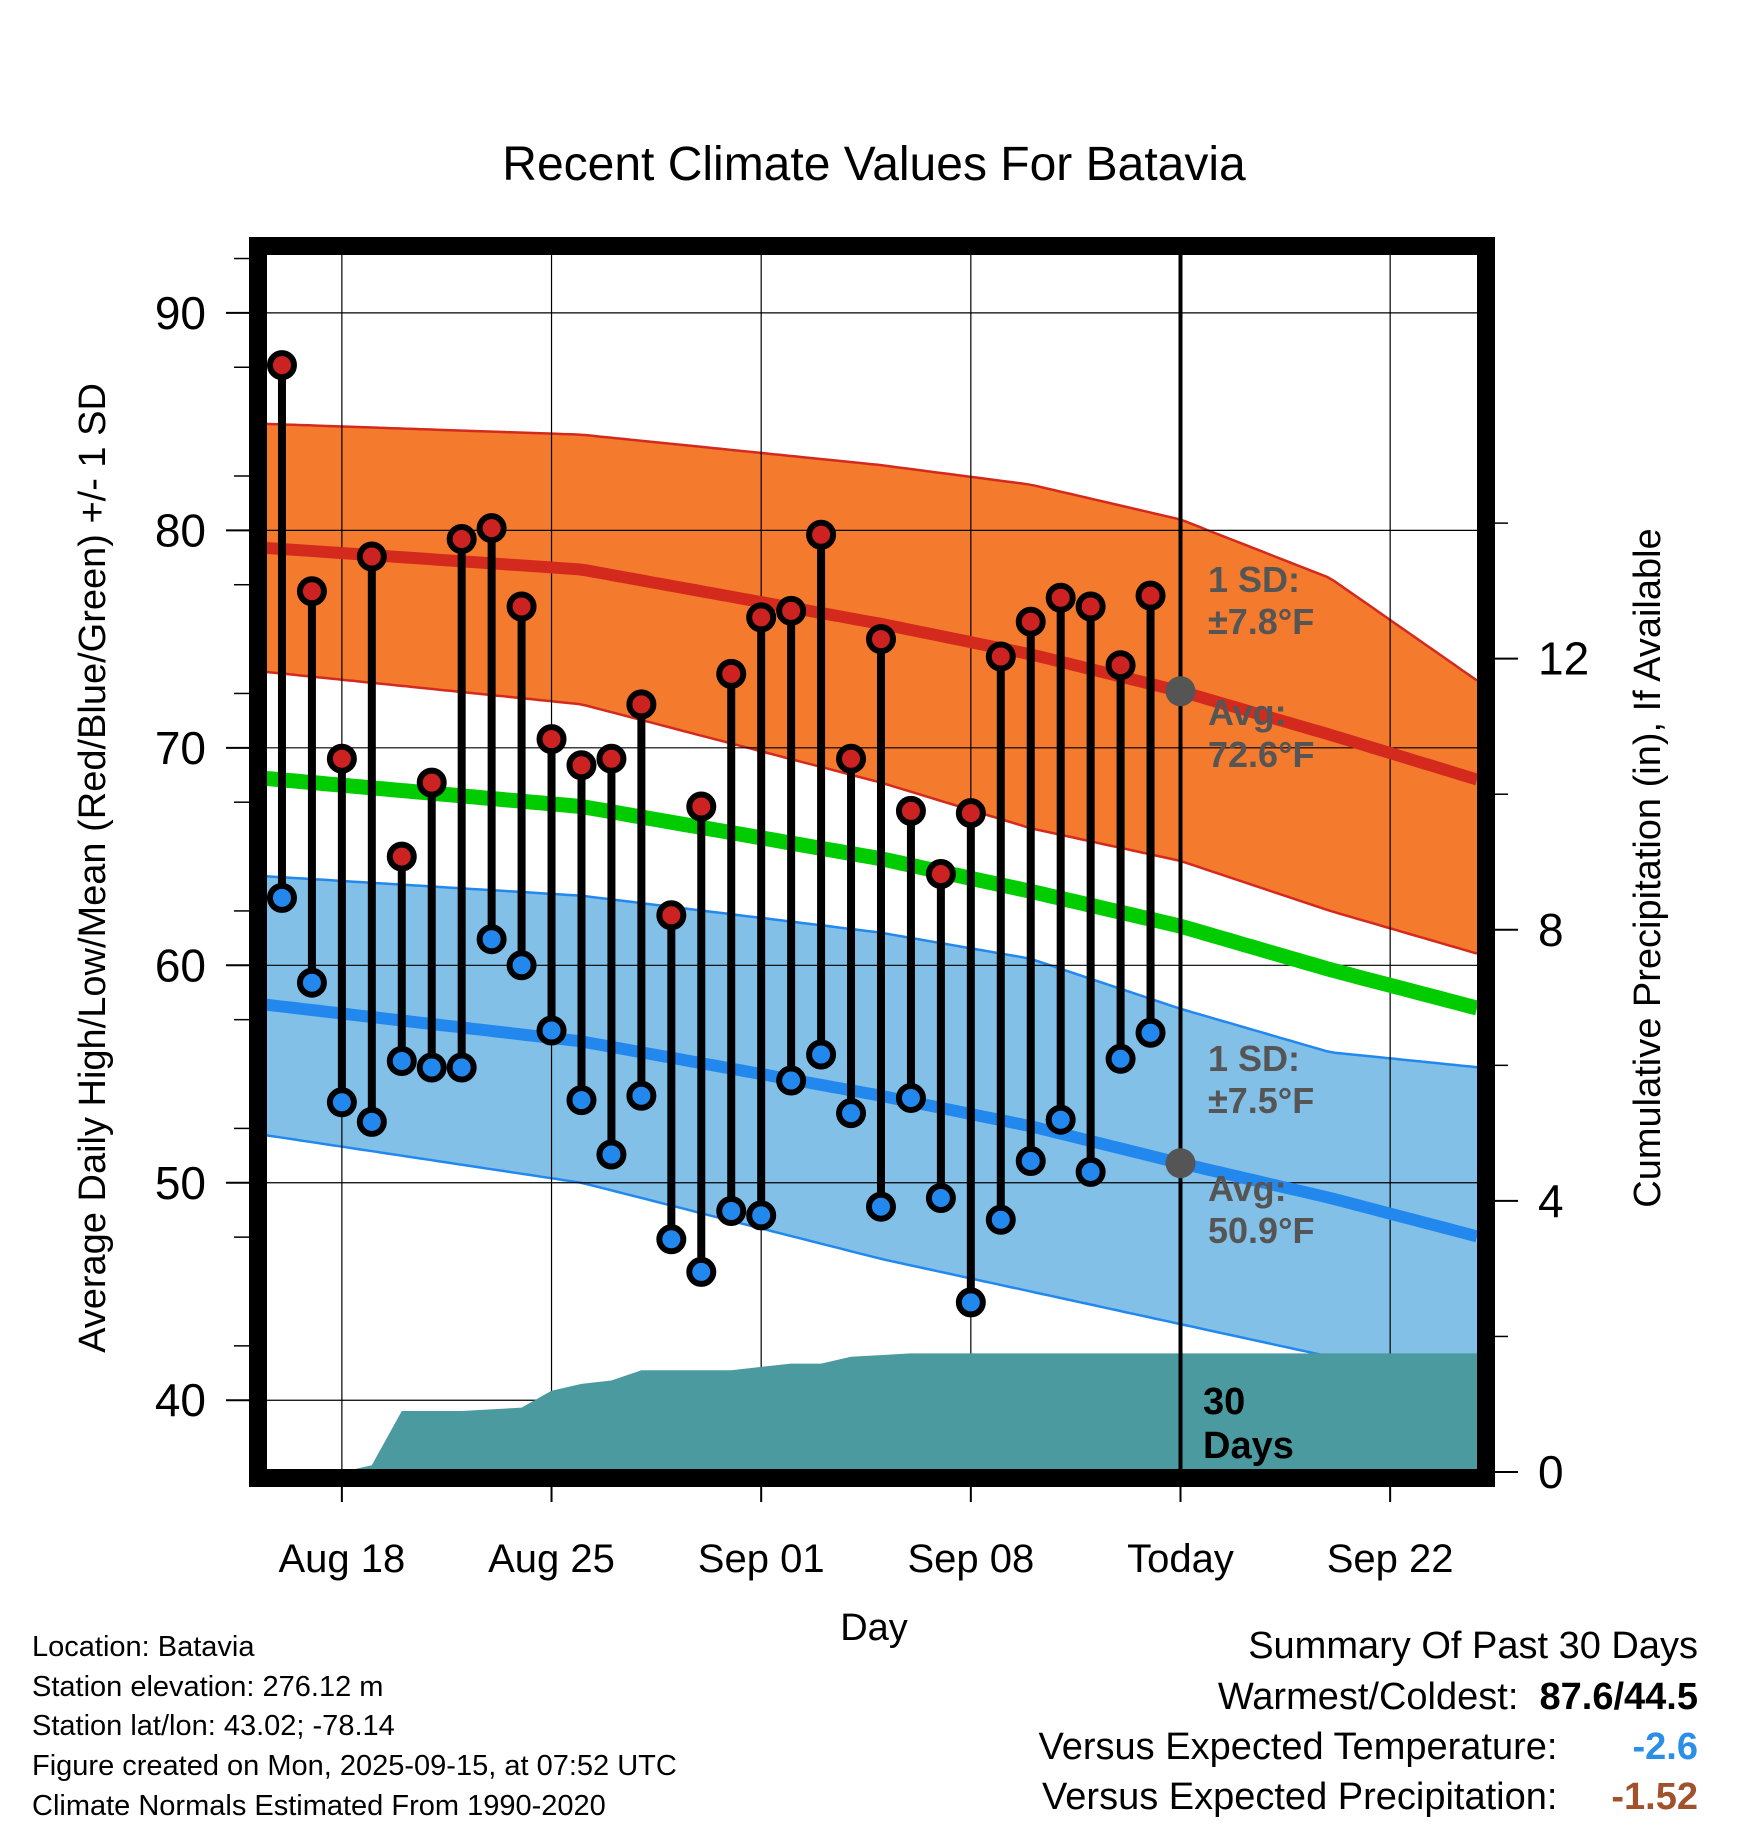 The image size is (1748, 1828). Describe the element at coordinates (1248, 1446) in the screenshot. I see `precip-days-label-2: Days` at that location.